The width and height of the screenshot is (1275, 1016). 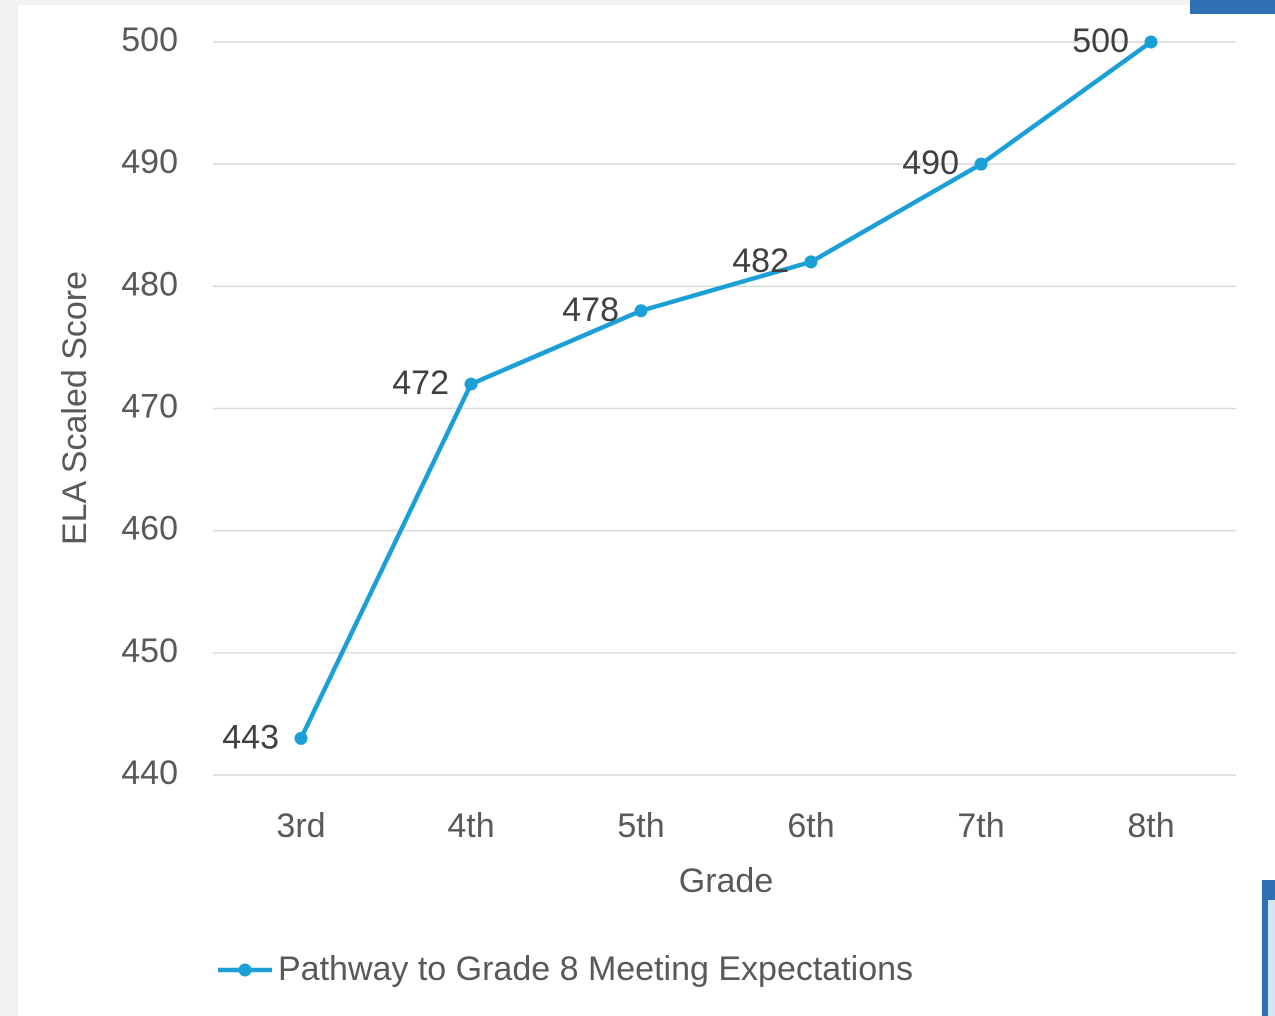 What do you see at coordinates (595, 2) in the screenshot?
I see `frame-top` at bounding box center [595, 2].